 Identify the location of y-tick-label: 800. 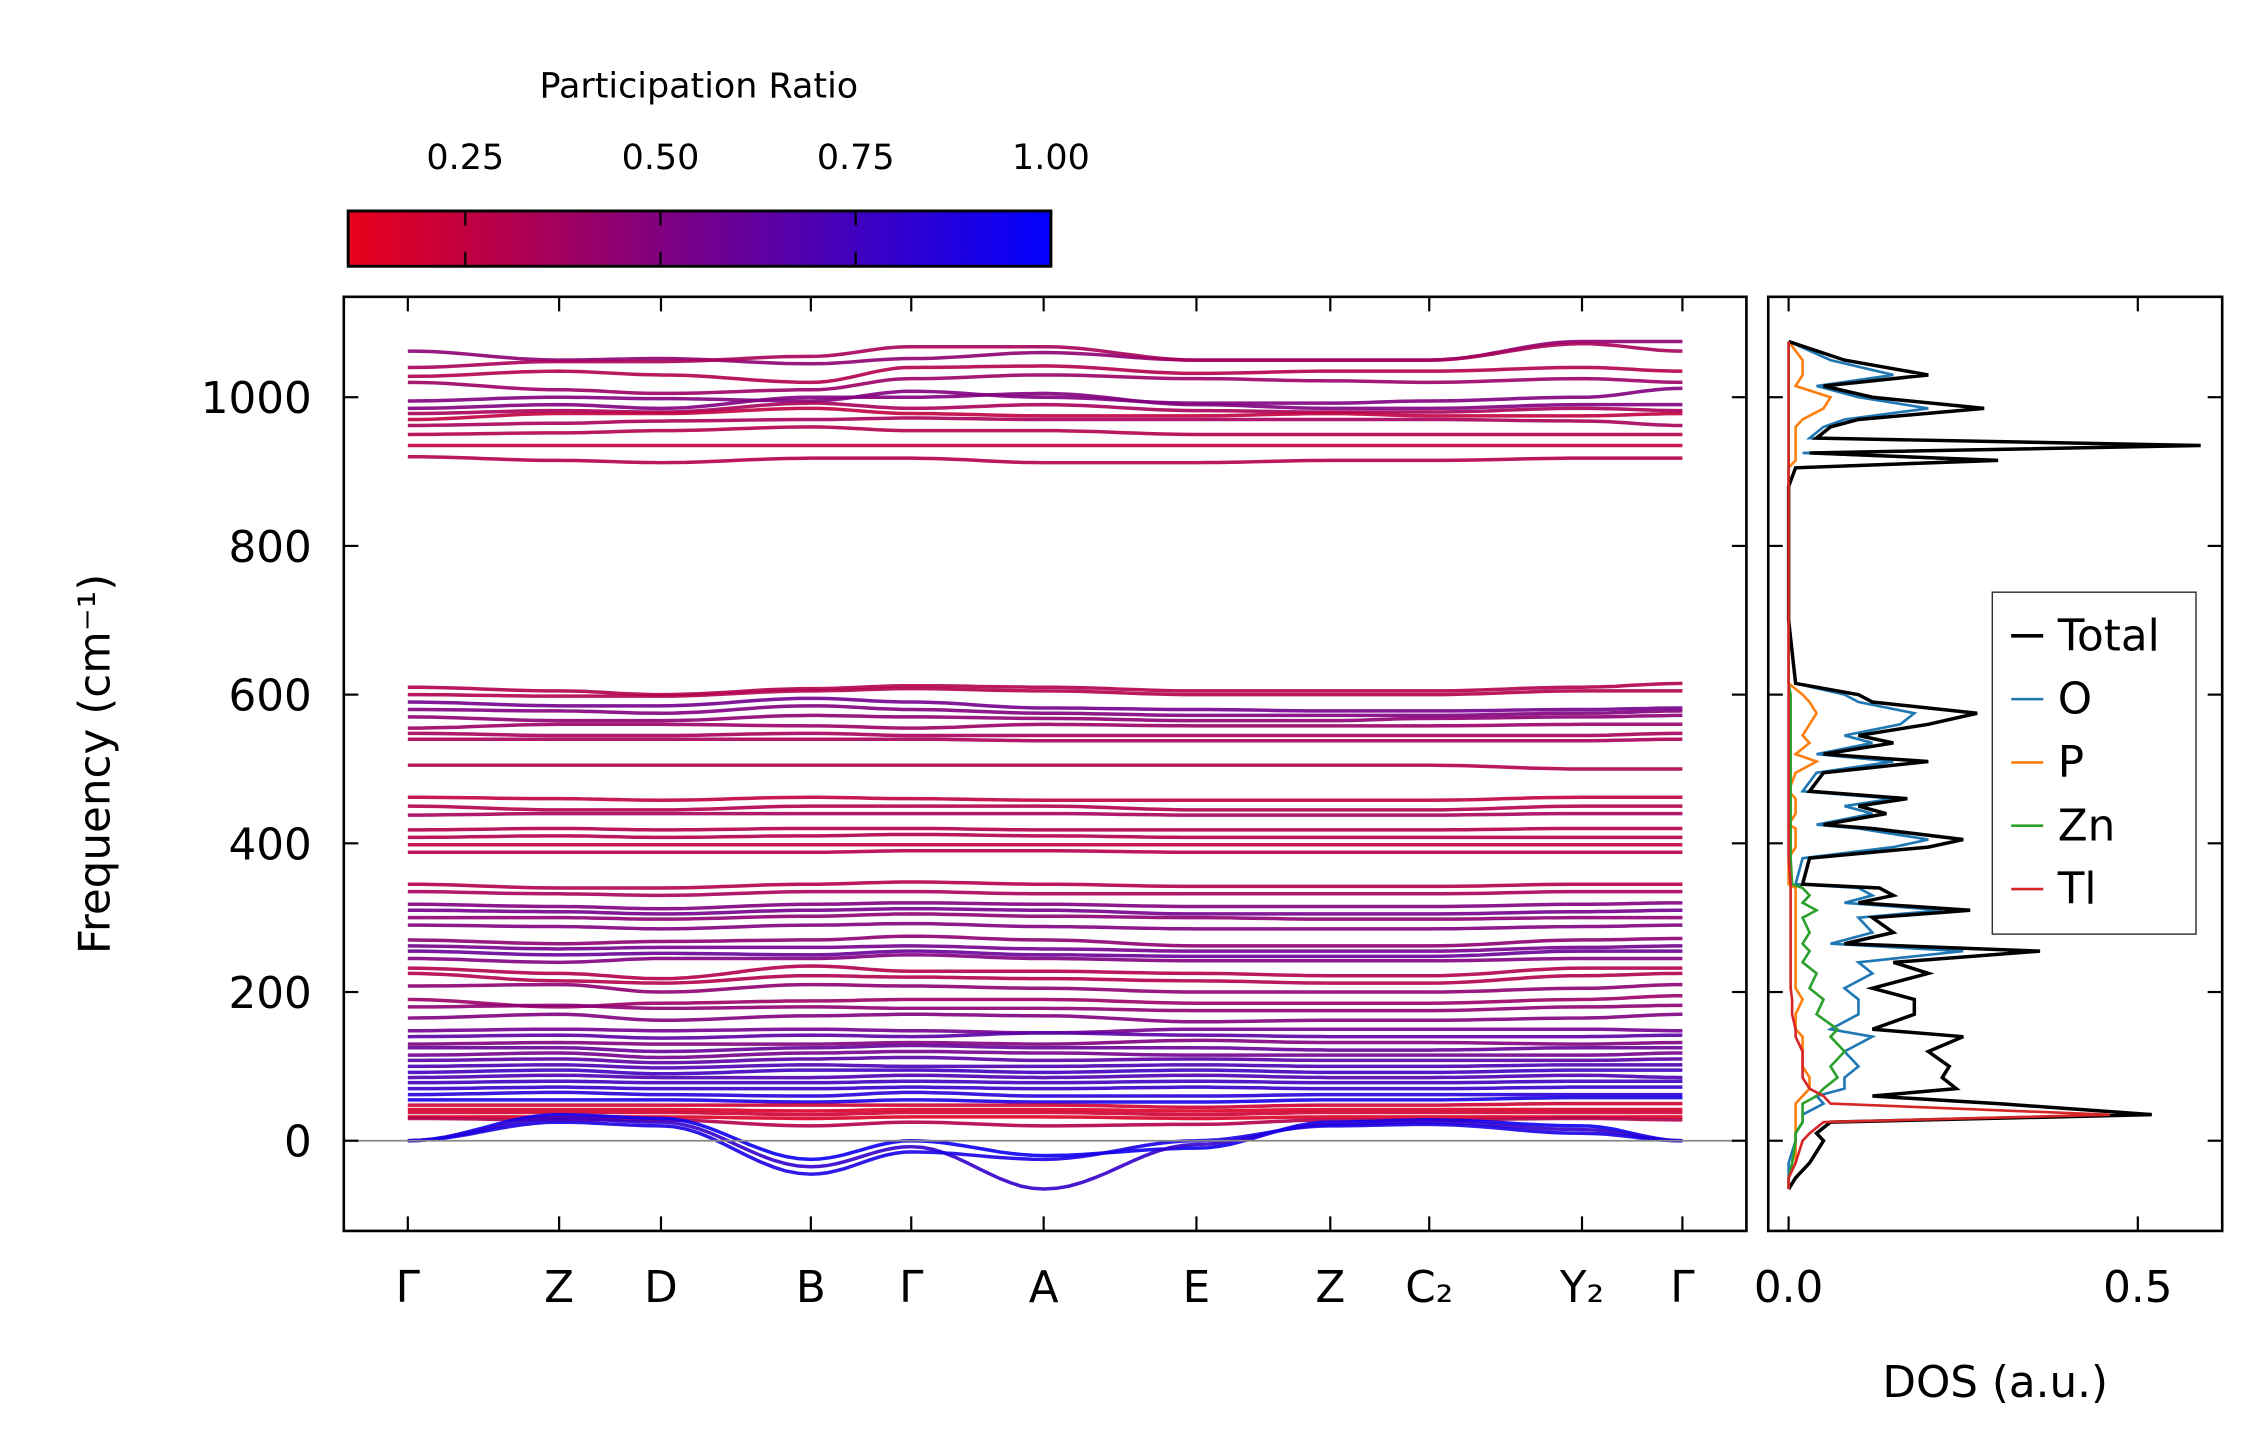
(269, 547).